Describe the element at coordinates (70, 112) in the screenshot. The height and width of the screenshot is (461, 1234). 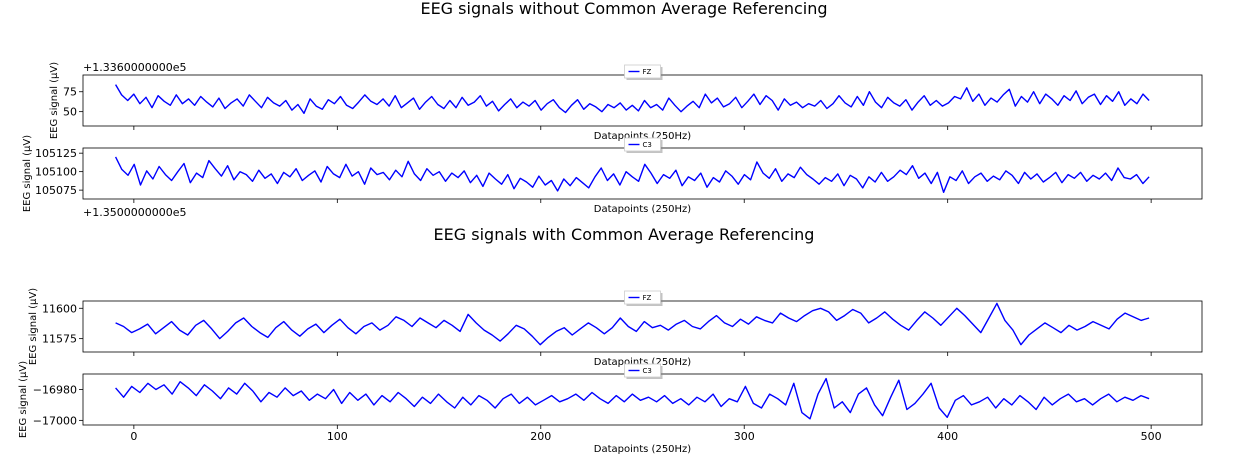
I see `y-tick-label: 50` at that location.